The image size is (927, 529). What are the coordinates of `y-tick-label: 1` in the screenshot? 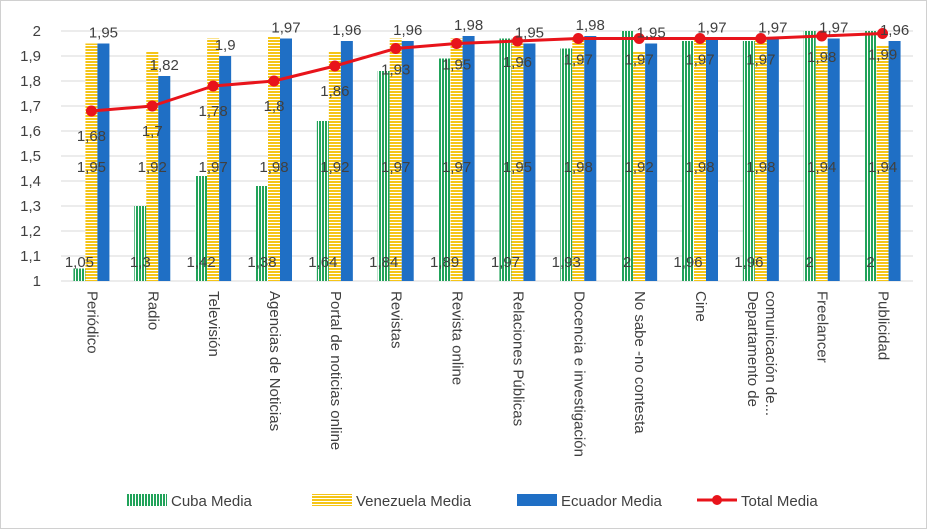 It's located at (37, 281).